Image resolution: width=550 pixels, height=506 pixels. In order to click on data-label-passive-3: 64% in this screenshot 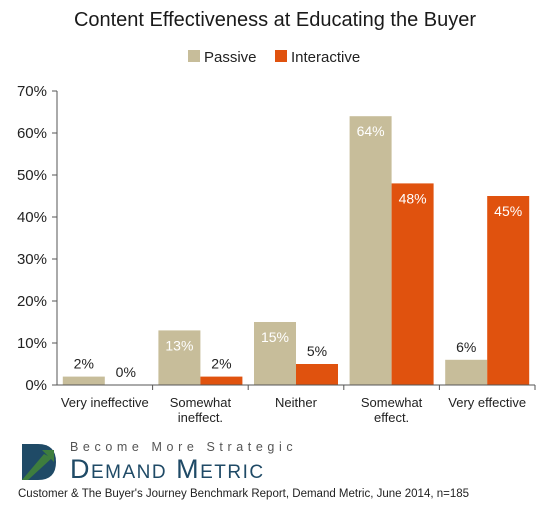, I will do `click(371, 131)`.